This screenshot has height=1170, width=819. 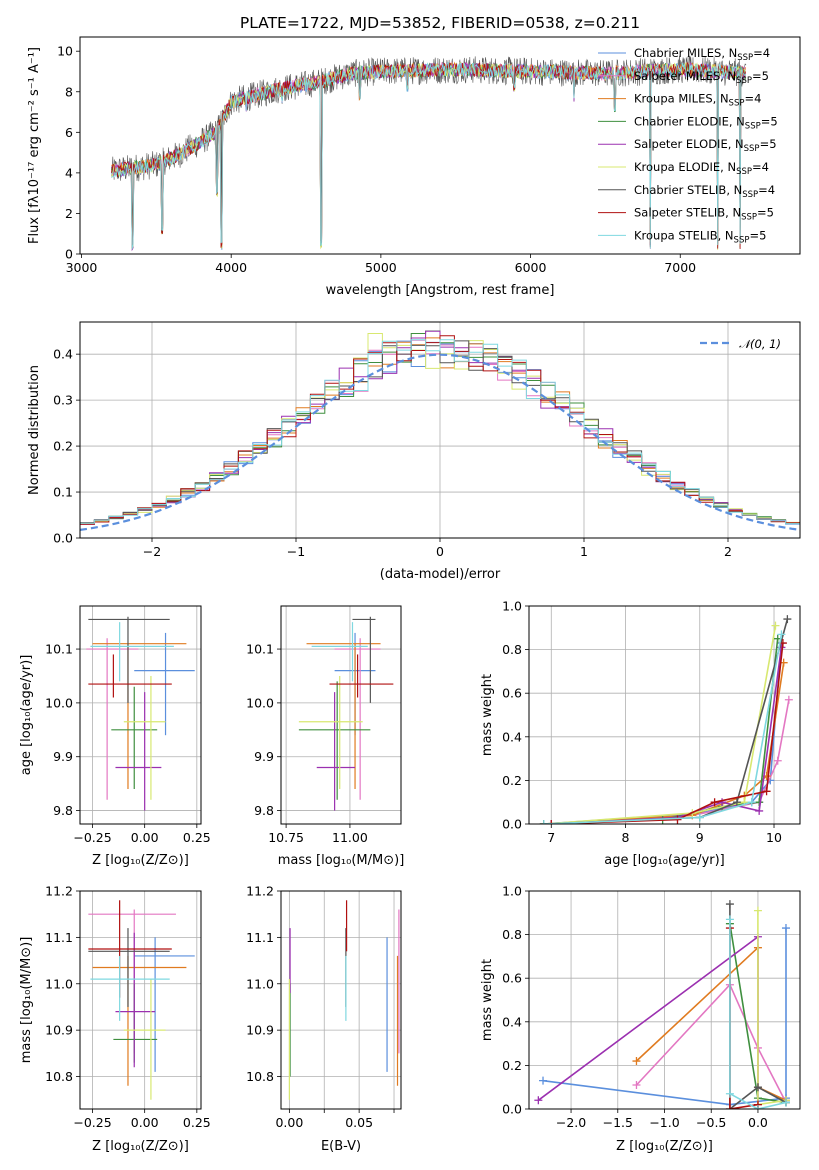 What do you see at coordinates (59, 649) in the screenshot?
I see `y-tick-label: 10.1` at bounding box center [59, 649].